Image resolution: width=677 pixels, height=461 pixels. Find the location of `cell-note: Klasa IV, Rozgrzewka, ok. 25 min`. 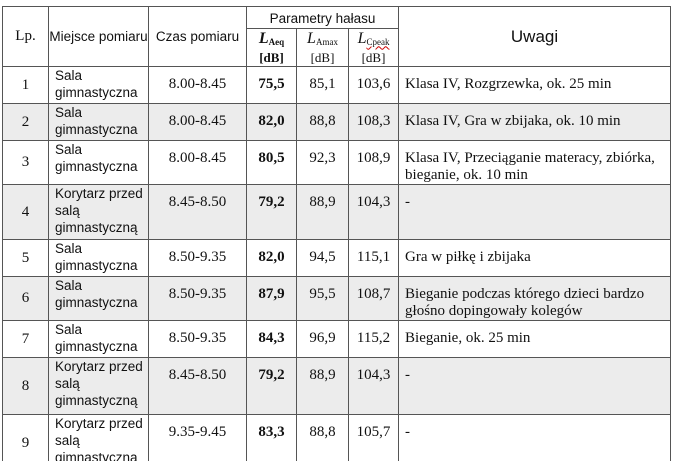

cell-note: Klasa IV, Rozgrzewka, ok. 25 min is located at coordinates (535, 85).